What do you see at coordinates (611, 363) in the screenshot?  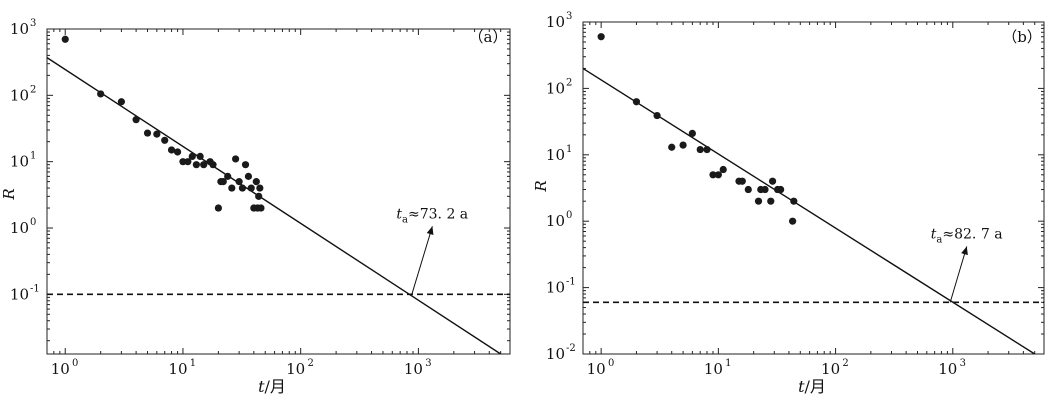 I see `x-tick-exponent-b: 0` at bounding box center [611, 363].